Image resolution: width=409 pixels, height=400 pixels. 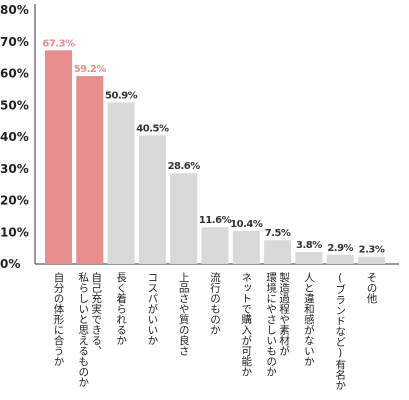 I want to click on x-category-label: 自己充実できる、, so click(x=96, y=313).